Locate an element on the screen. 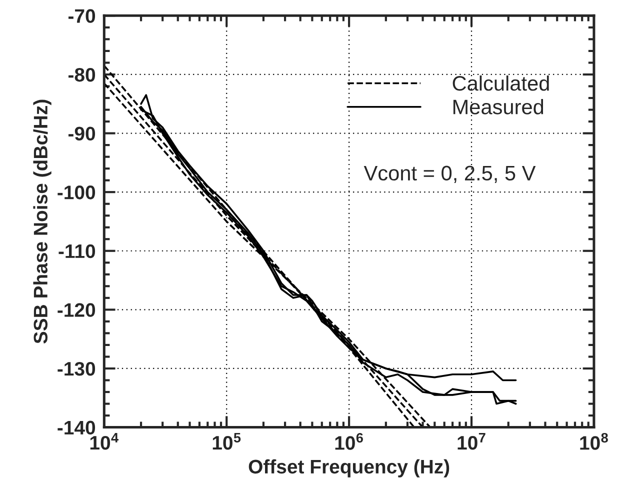 This screenshot has width=620, height=490. y-axis-title: SSB Phase Noise (dBc/Hz) is located at coordinates (42, 222).